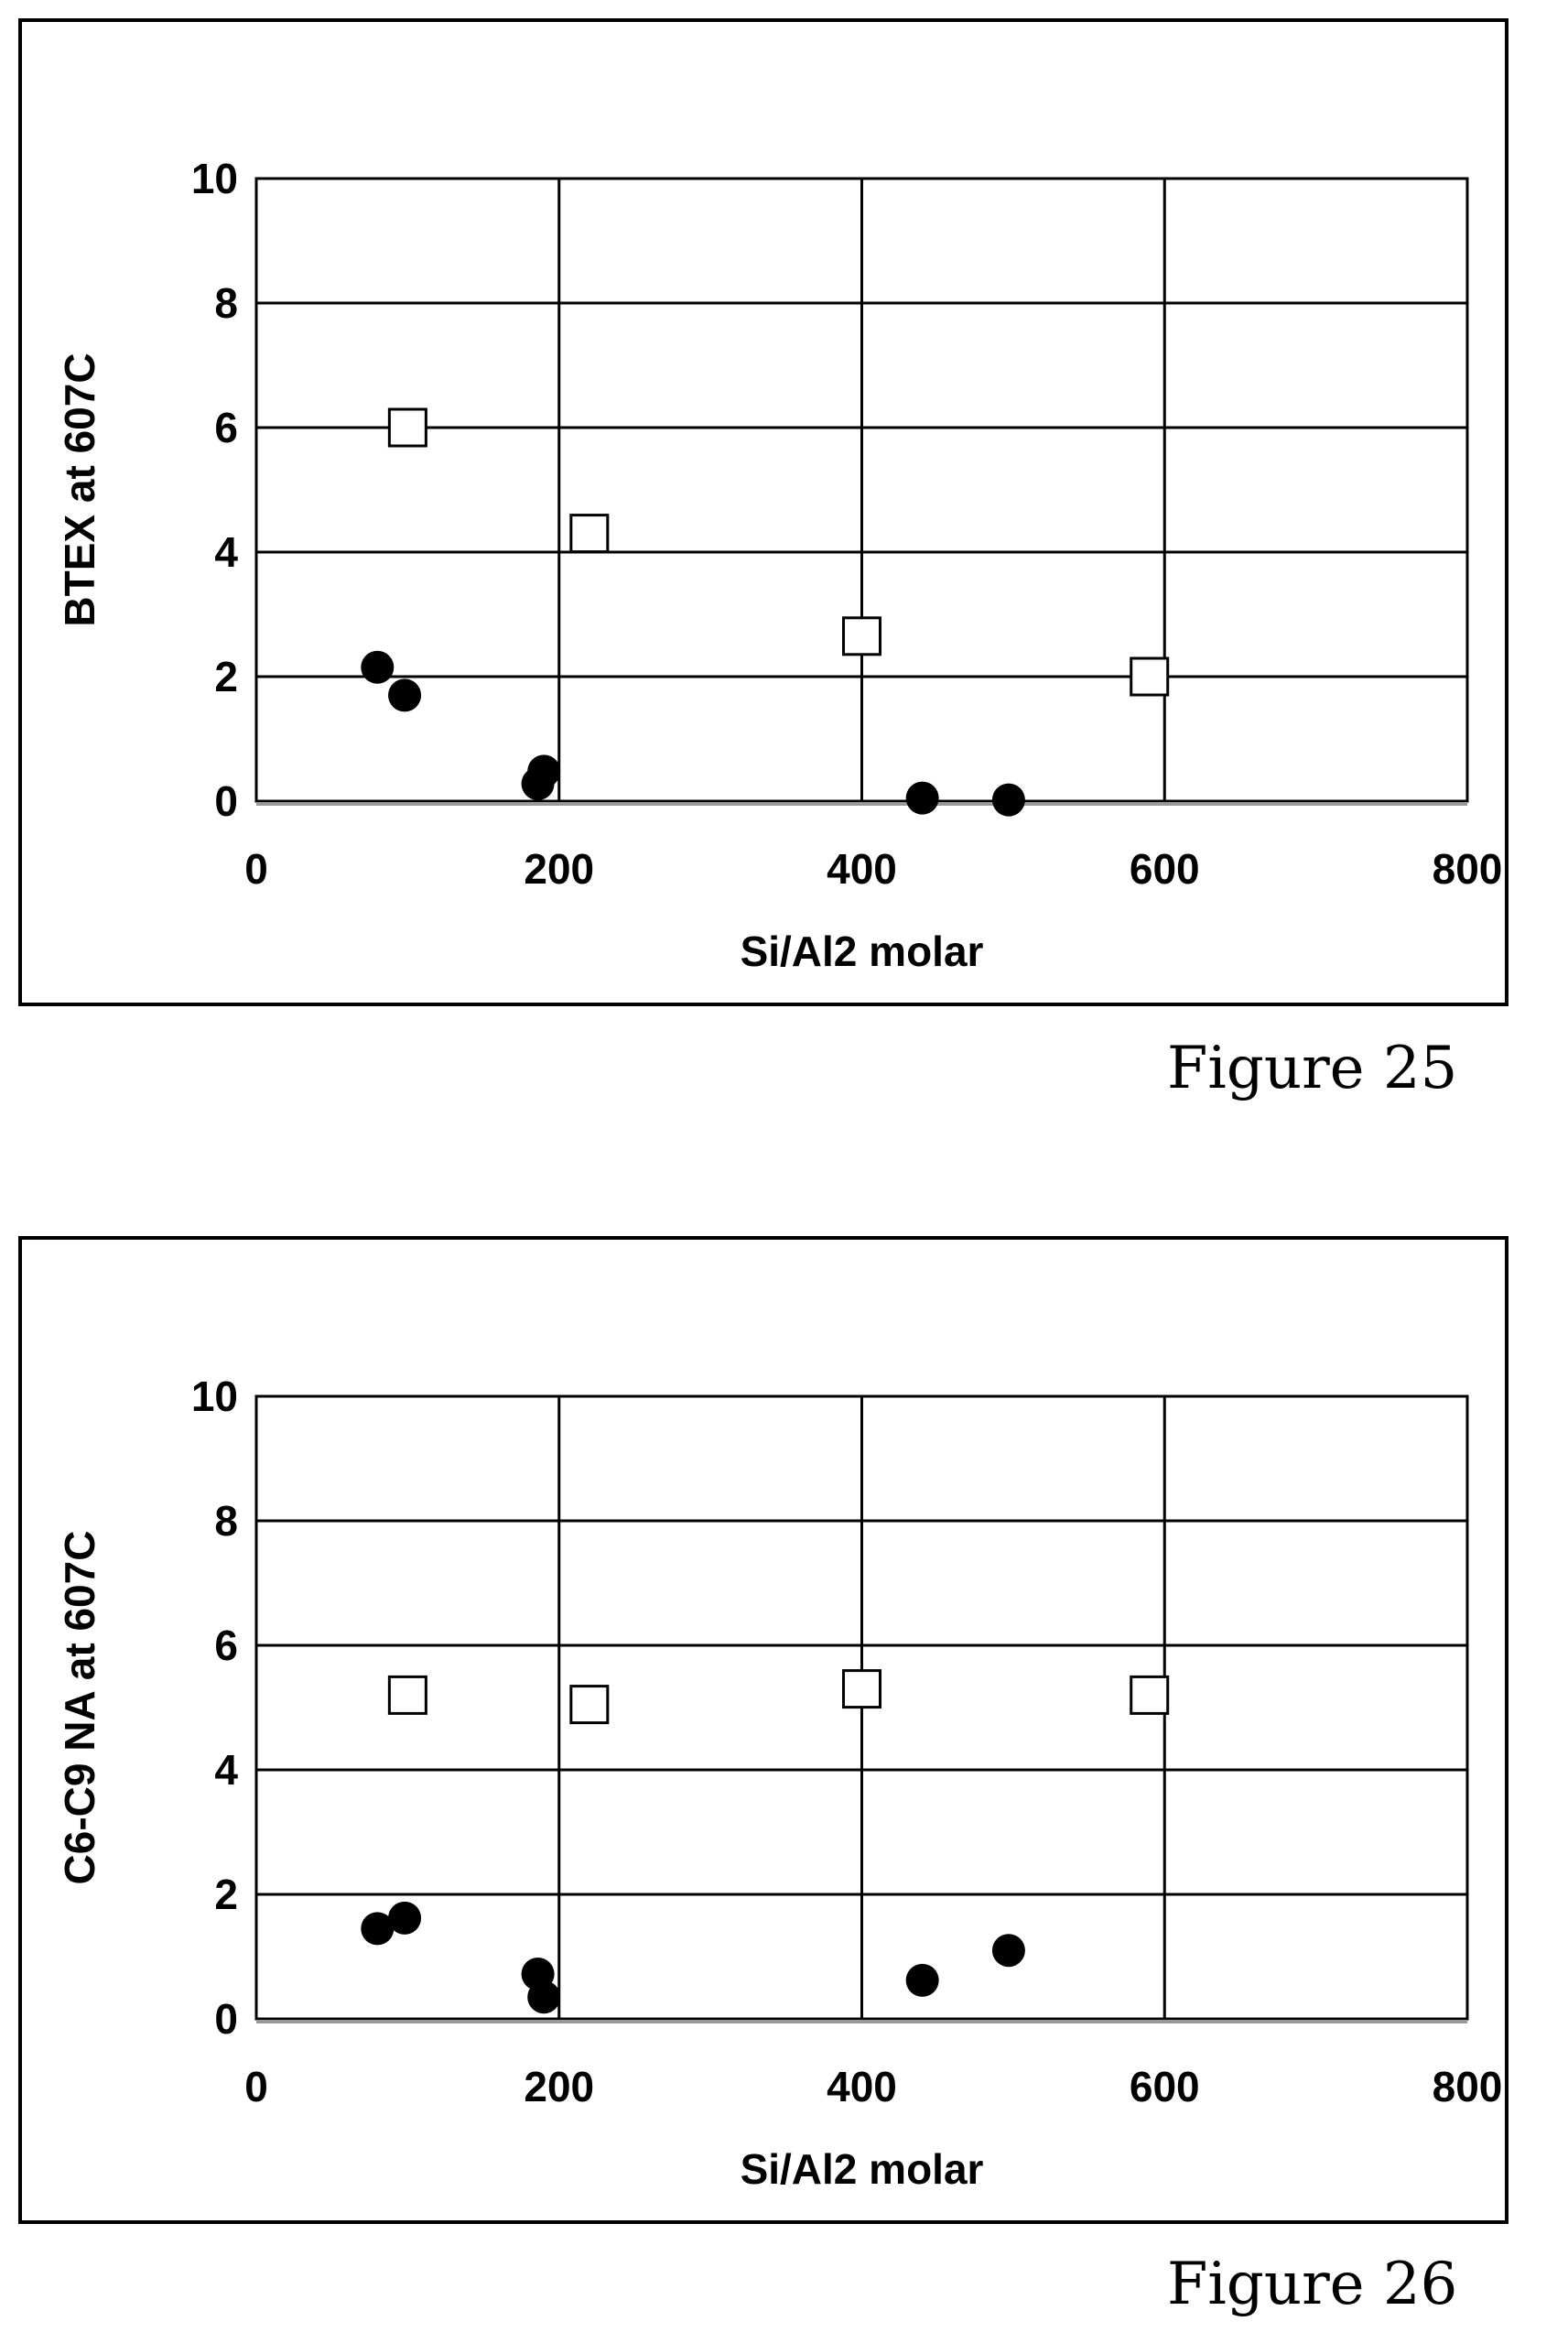 The image size is (1568, 2343). Describe the element at coordinates (79, 490) in the screenshot. I see `y-axis-title: BTEX at 607C` at that location.